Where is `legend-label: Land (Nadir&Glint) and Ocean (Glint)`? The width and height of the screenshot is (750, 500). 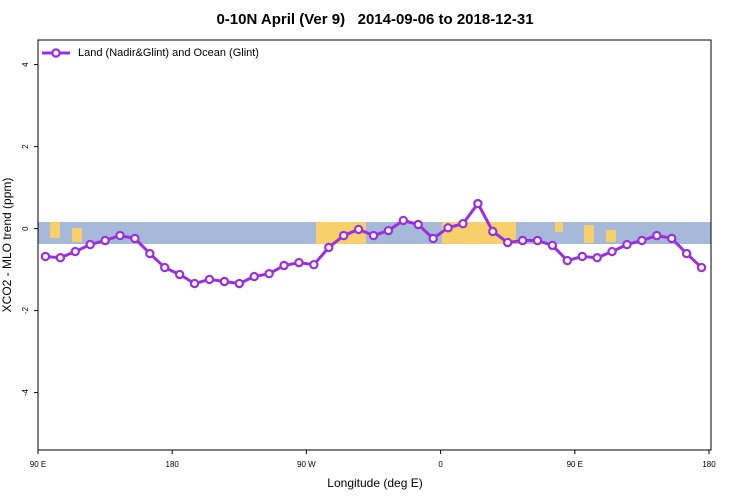
legend-label: Land (Nadir&Glint) and Ocean (Glint) is located at coordinates (168, 53).